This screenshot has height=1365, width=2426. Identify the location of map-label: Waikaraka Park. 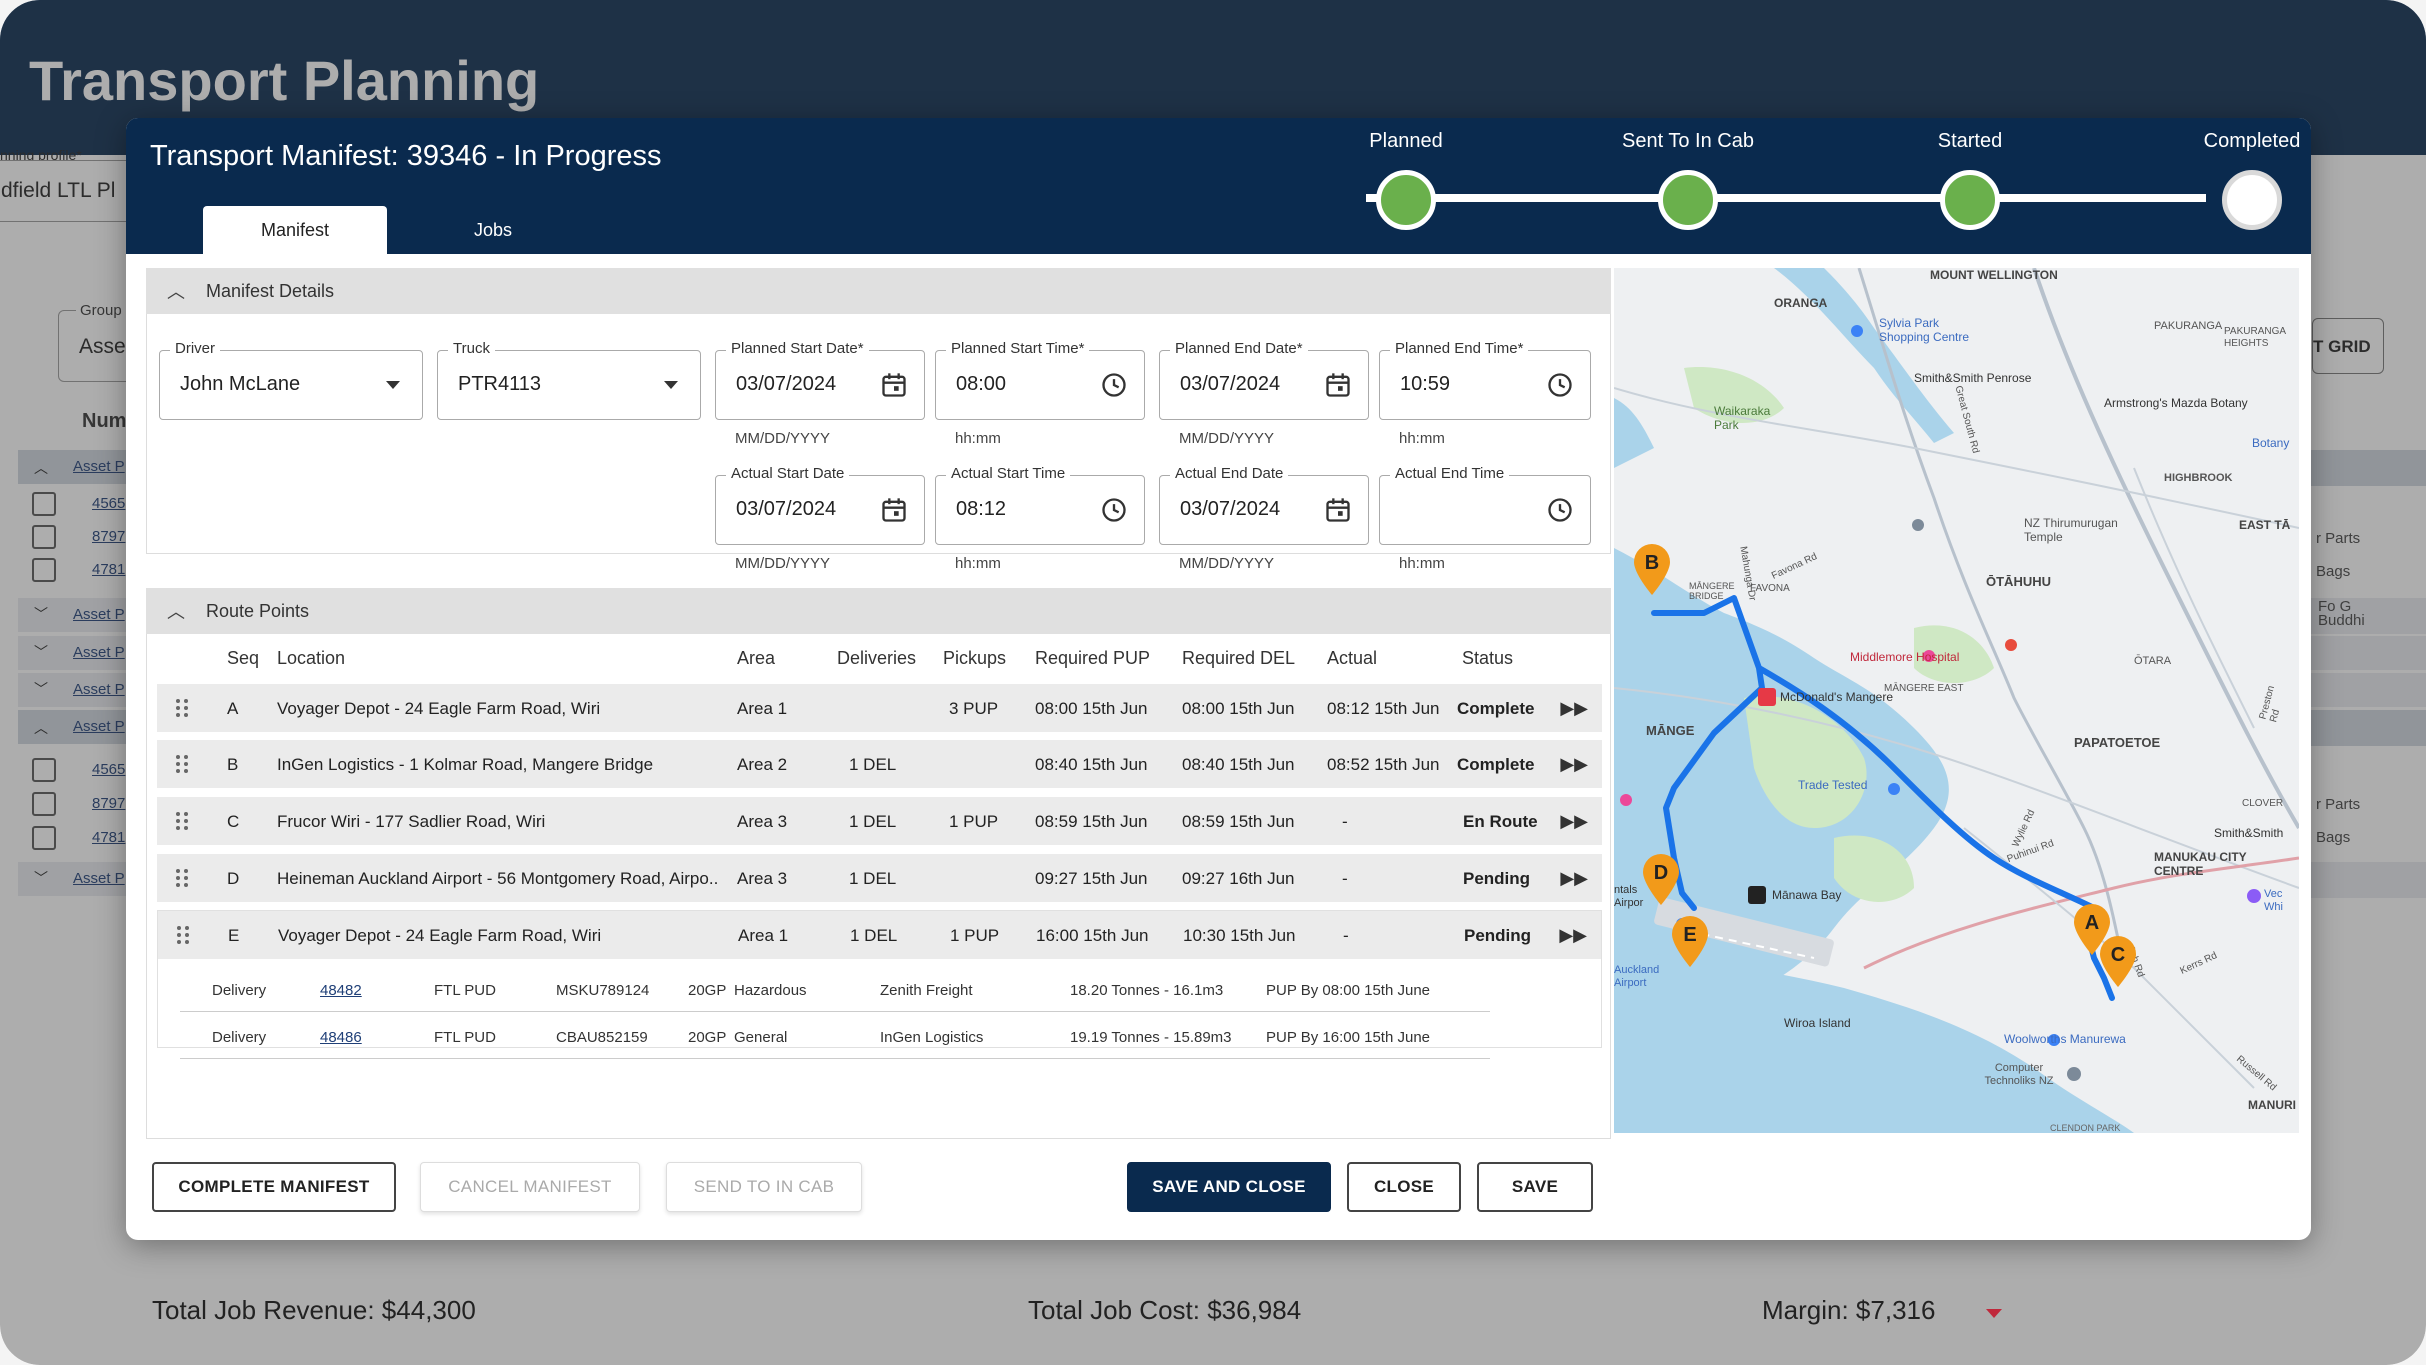
(1742, 418).